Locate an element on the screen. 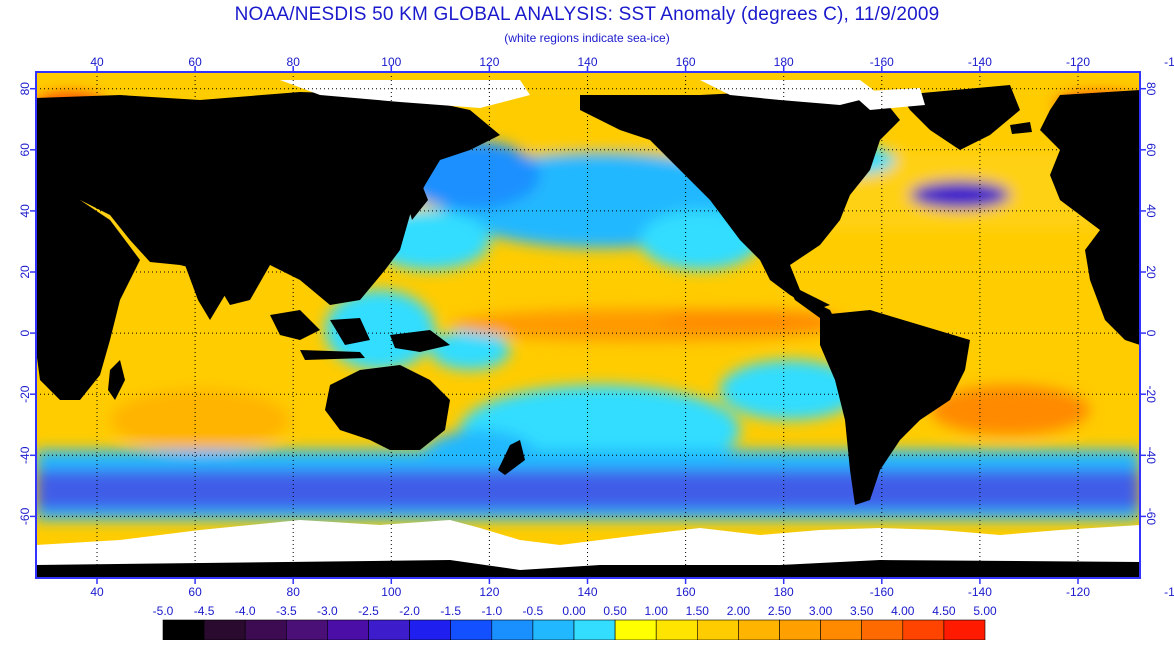  legend-label: -4.0 is located at coordinates (245, 611).